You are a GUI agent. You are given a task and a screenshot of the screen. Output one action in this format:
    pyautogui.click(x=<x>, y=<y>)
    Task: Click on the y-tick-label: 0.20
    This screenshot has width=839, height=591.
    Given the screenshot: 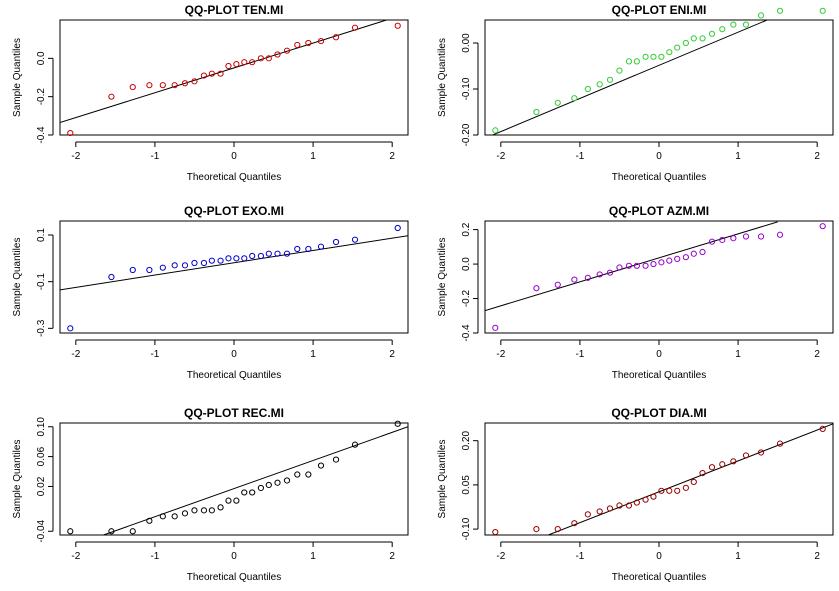 What is the action you would take?
    pyautogui.click(x=466, y=441)
    